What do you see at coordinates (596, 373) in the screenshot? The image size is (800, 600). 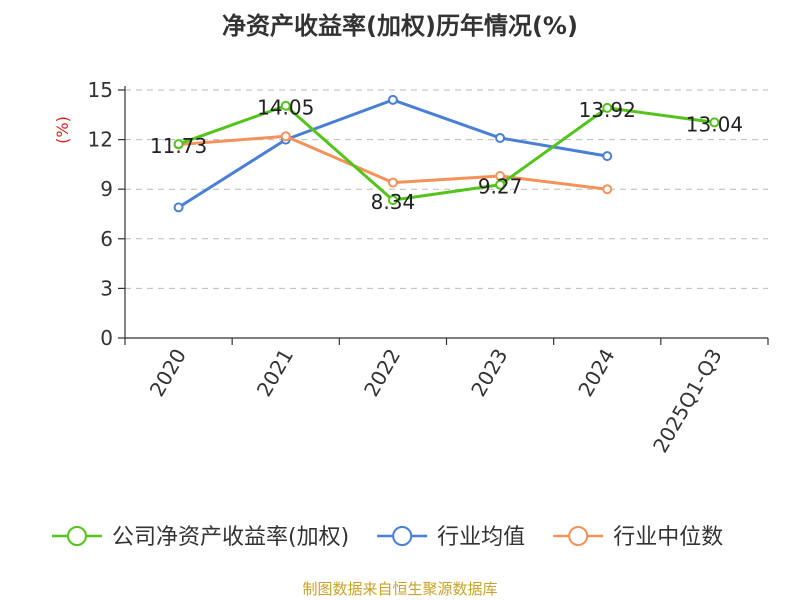 I see `x-tick-label: 2024` at bounding box center [596, 373].